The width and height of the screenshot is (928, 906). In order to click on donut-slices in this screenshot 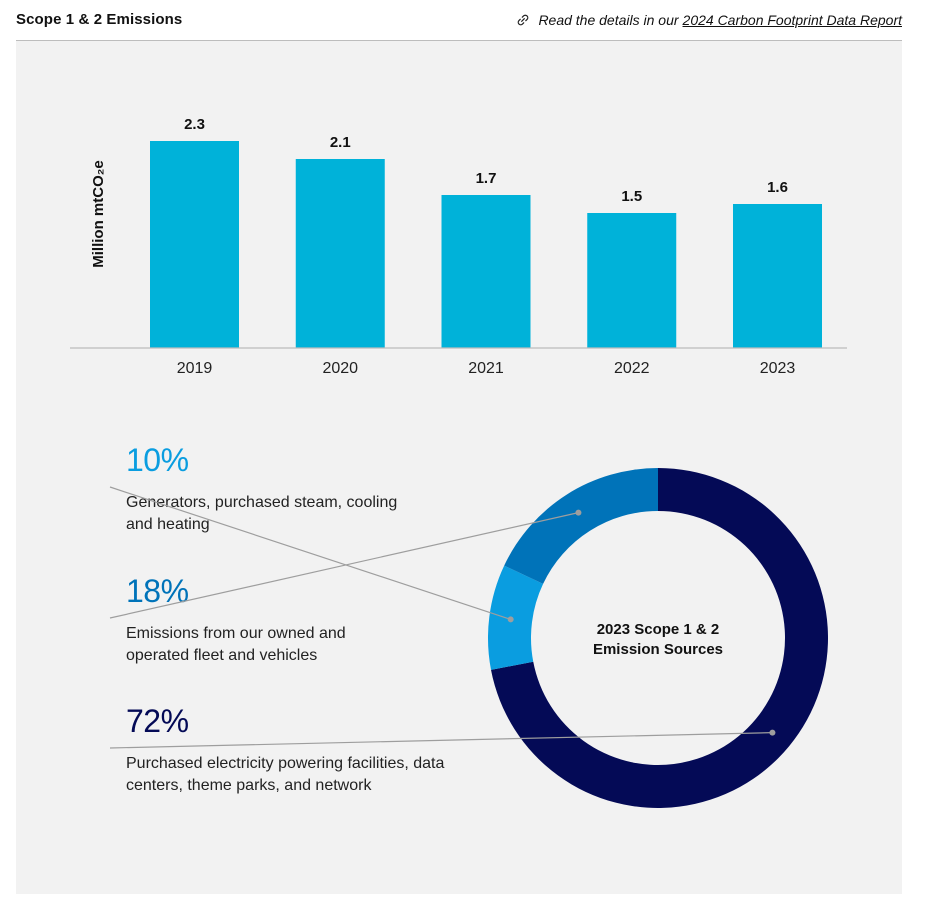, I will do `click(658, 638)`.